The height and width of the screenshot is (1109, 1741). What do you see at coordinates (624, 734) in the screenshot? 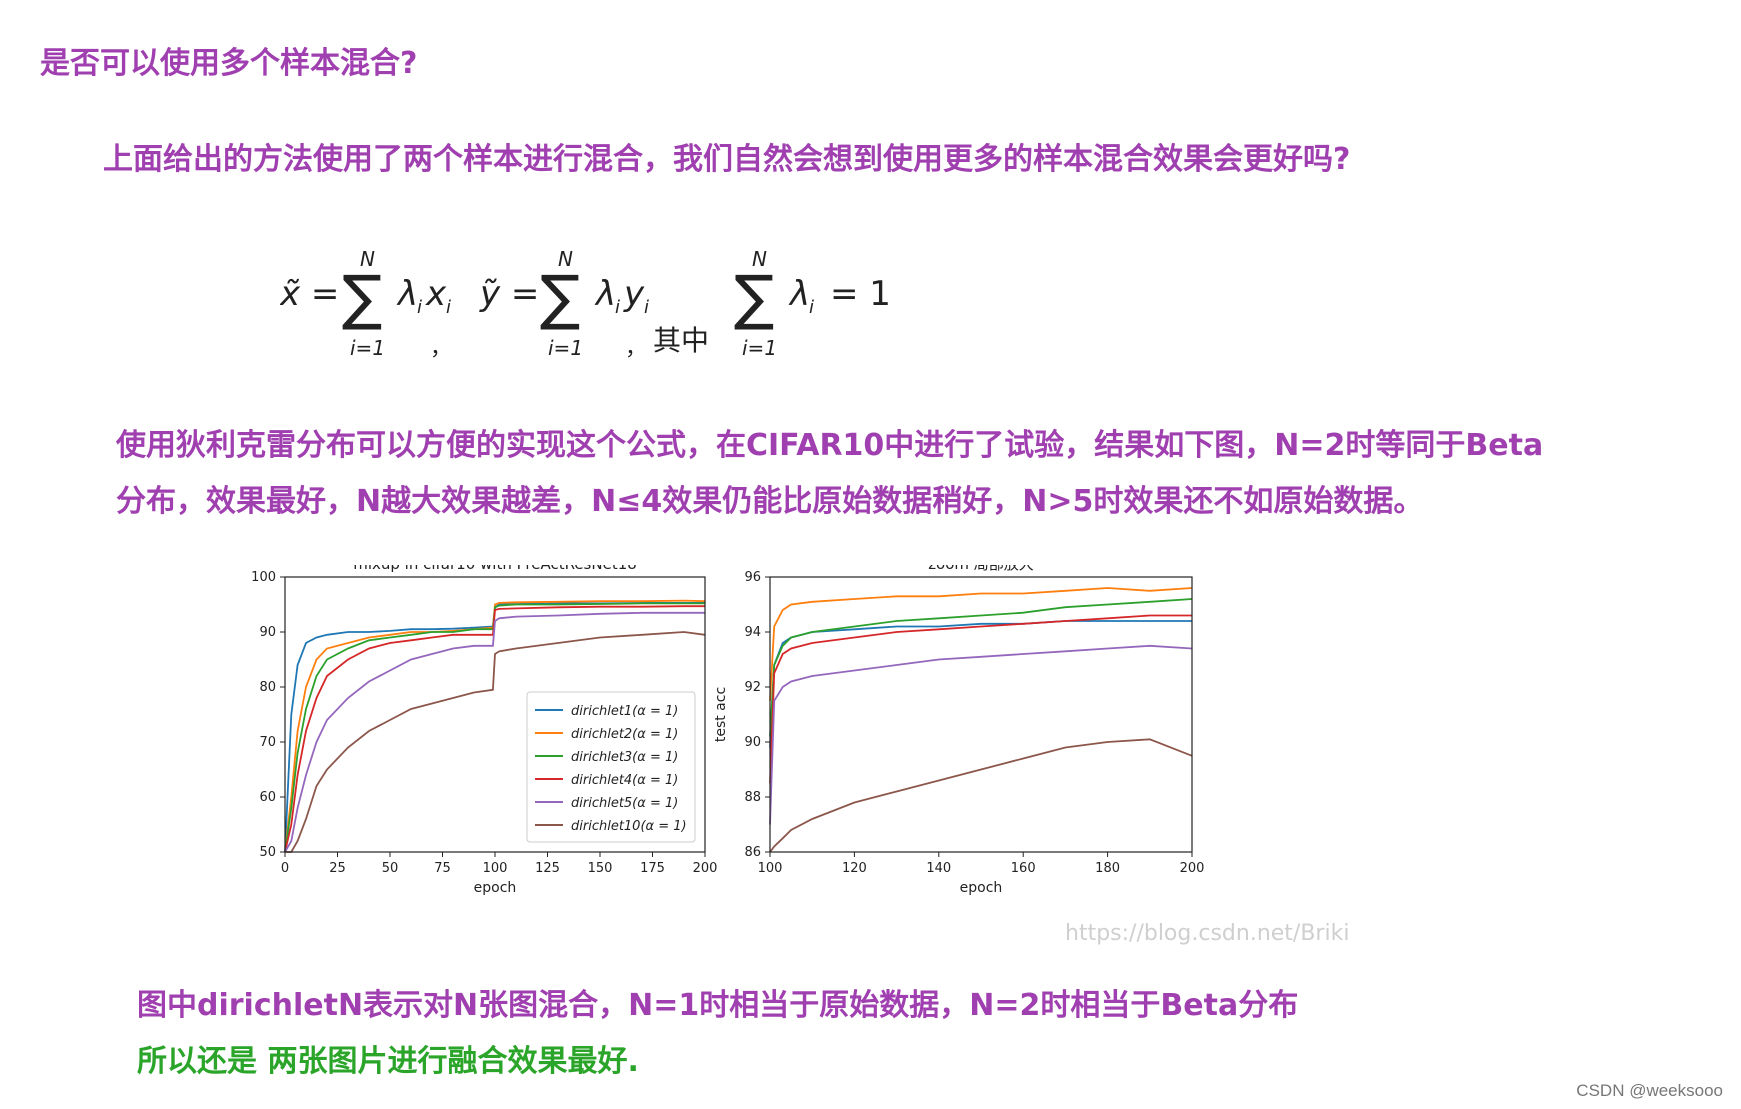
I see `legend-label: dirichlet2(α = 1)` at bounding box center [624, 734].